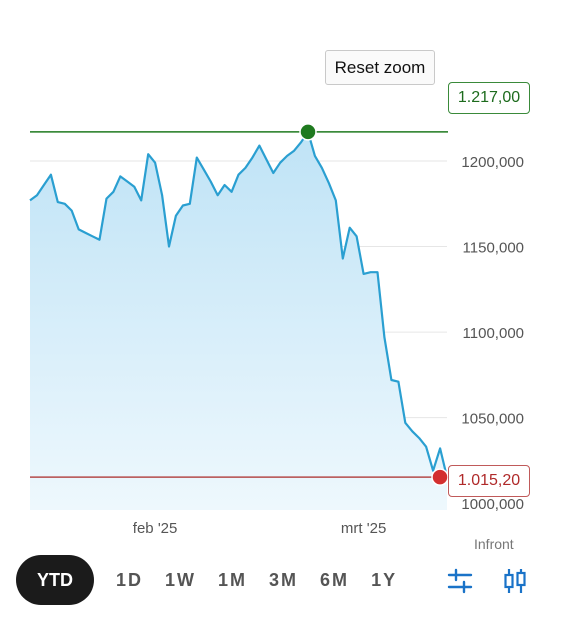 Image resolution: width=563 pixels, height=627 pixels. Describe the element at coordinates (493, 333) in the screenshot. I see `y-tick-label: 1100,000` at that location.